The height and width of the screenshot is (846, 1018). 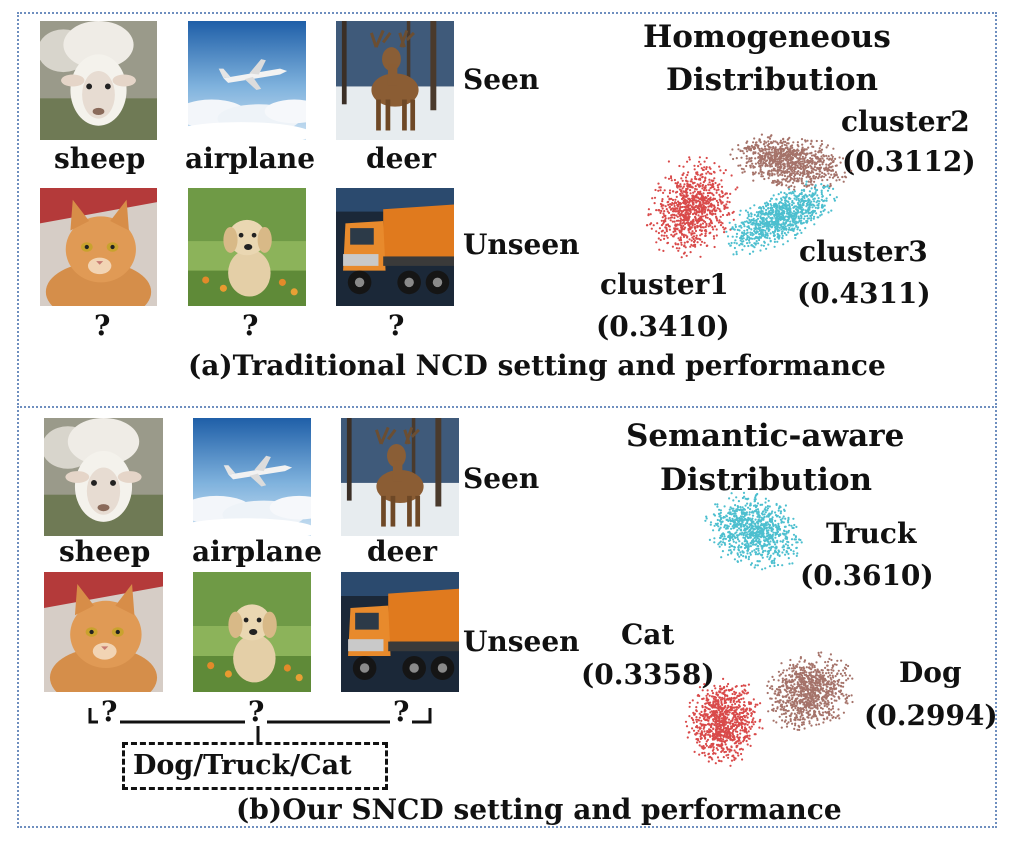 What do you see at coordinates (905, 121) in the screenshot?
I see `cluster2-name: cluster2` at bounding box center [905, 121].